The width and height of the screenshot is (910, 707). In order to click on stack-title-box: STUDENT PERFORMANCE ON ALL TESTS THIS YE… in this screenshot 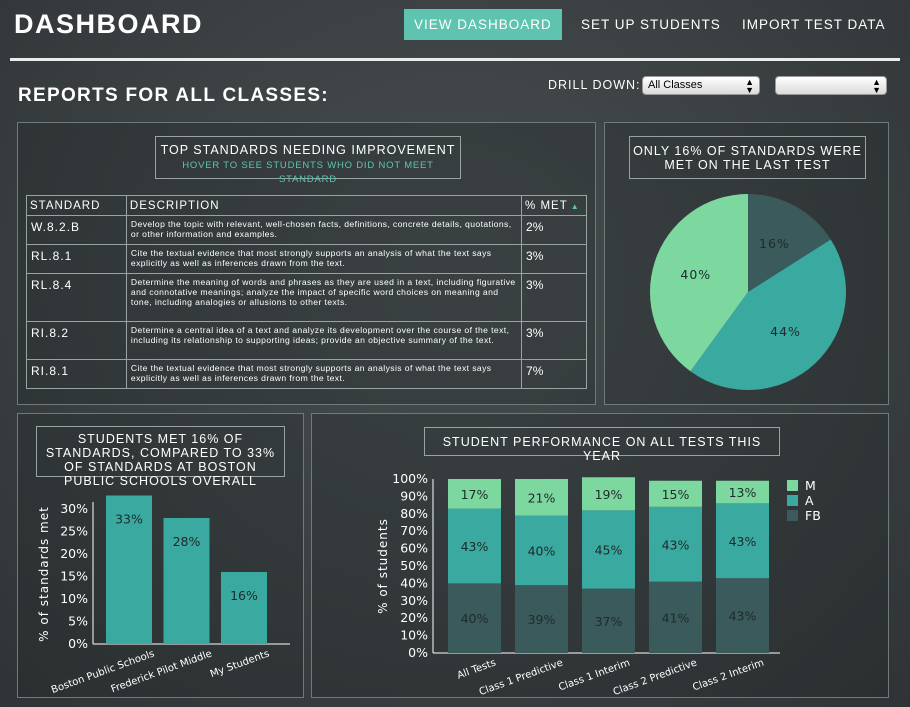, I will do `click(602, 445)`.